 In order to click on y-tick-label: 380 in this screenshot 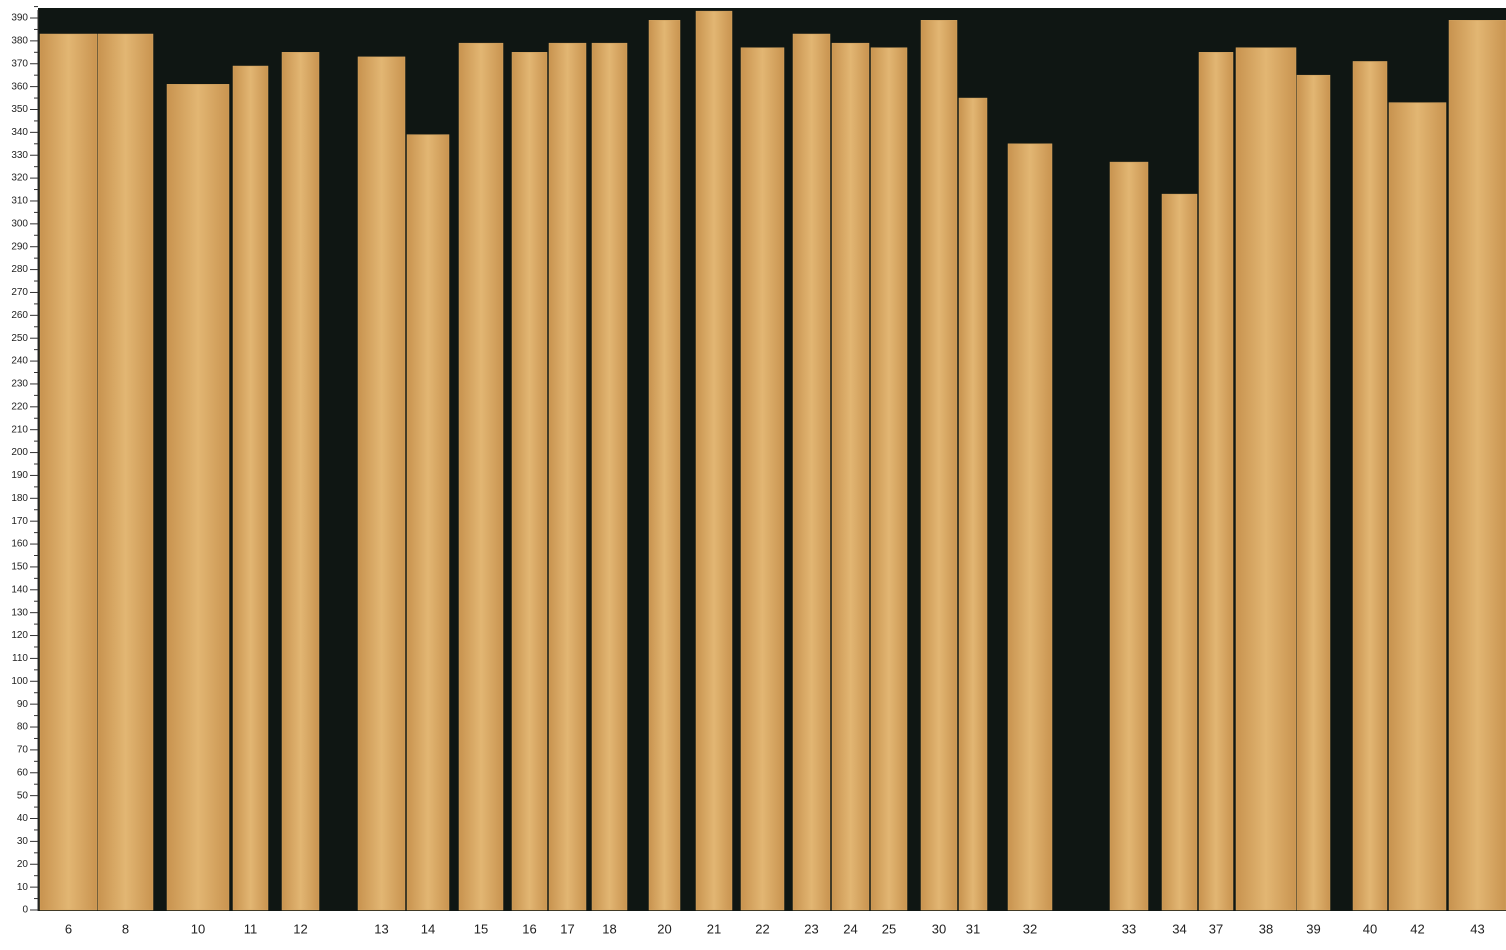, I will do `click(19, 41)`.